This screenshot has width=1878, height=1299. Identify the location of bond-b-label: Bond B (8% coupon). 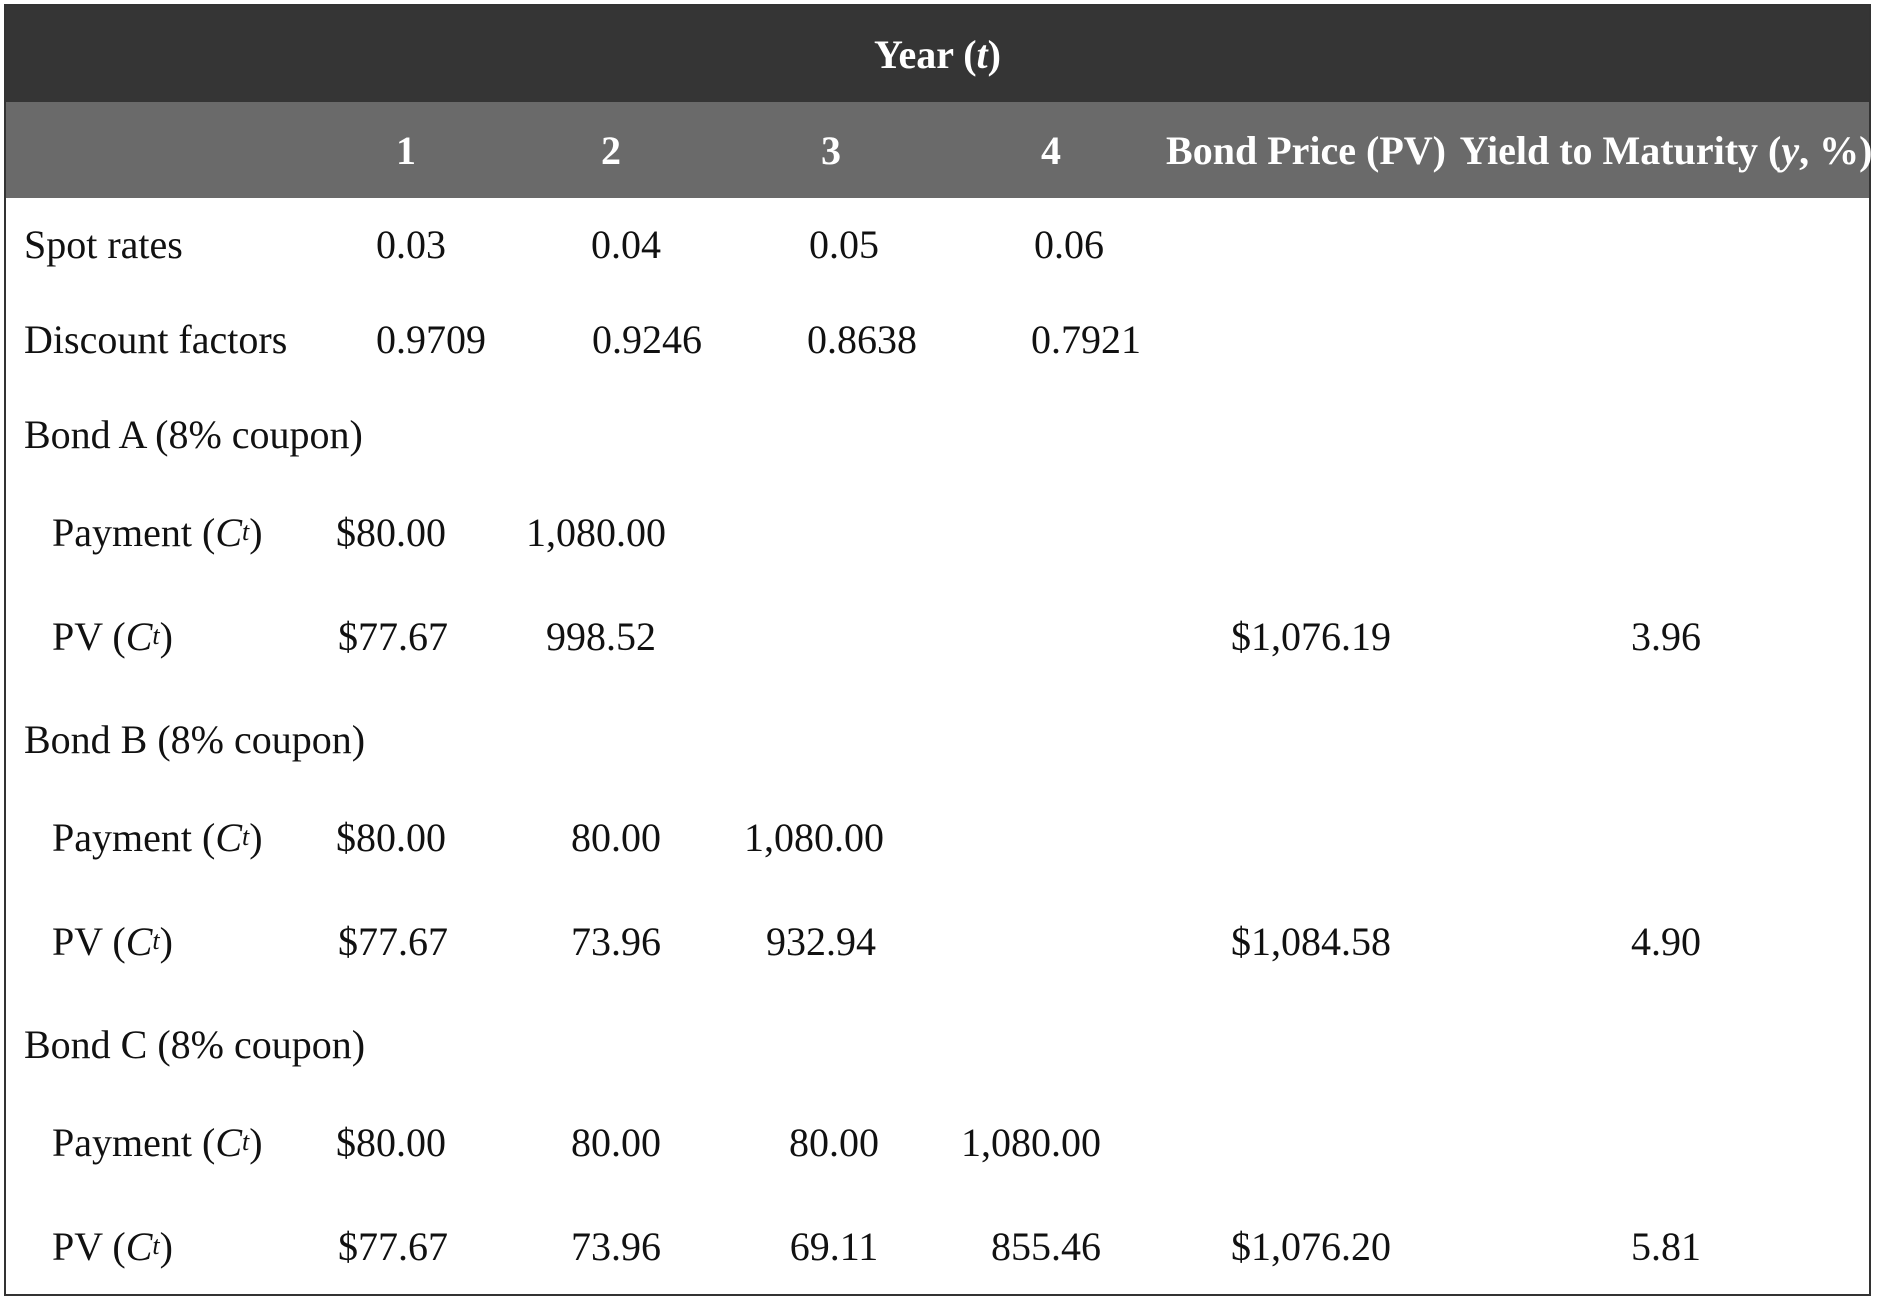
(195, 739).